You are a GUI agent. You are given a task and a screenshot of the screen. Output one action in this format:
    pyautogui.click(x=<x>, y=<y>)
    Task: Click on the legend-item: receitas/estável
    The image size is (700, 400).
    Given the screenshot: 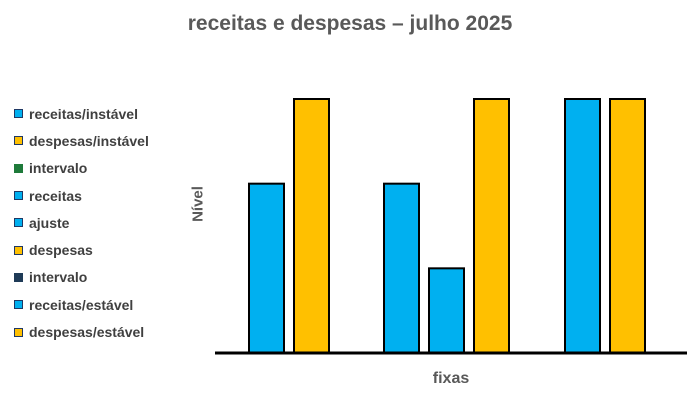 What is the action you would take?
    pyautogui.click(x=81, y=304)
    